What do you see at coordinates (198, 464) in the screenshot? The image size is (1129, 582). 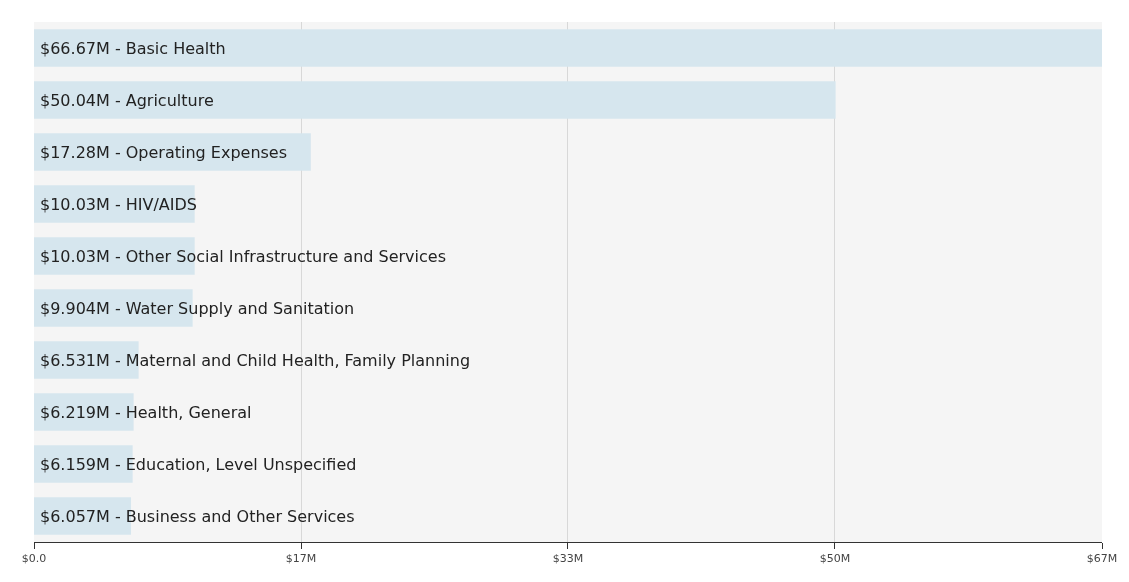 I see `y-tick-label: $6.159M - Education, Level Unspecified` at bounding box center [198, 464].